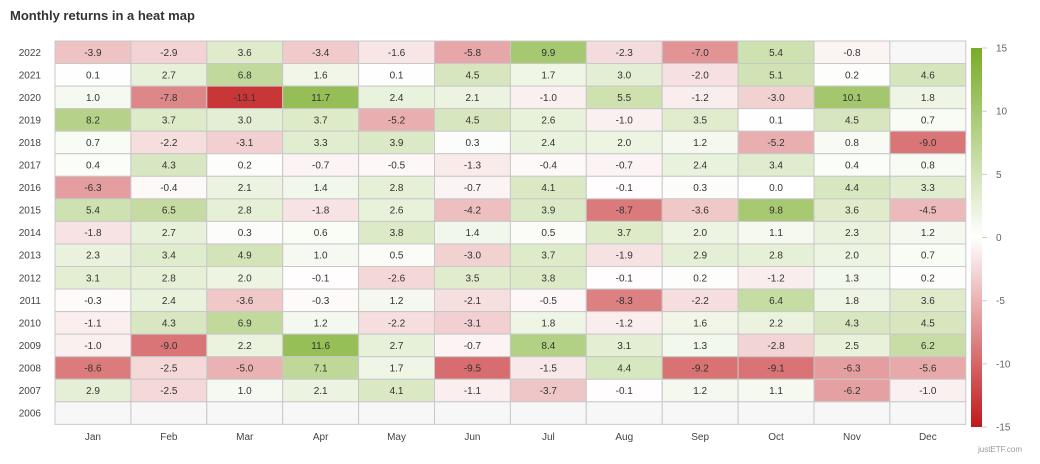  What do you see at coordinates (928, 368) in the screenshot?
I see `cell-value-label: -5.6` at bounding box center [928, 368].